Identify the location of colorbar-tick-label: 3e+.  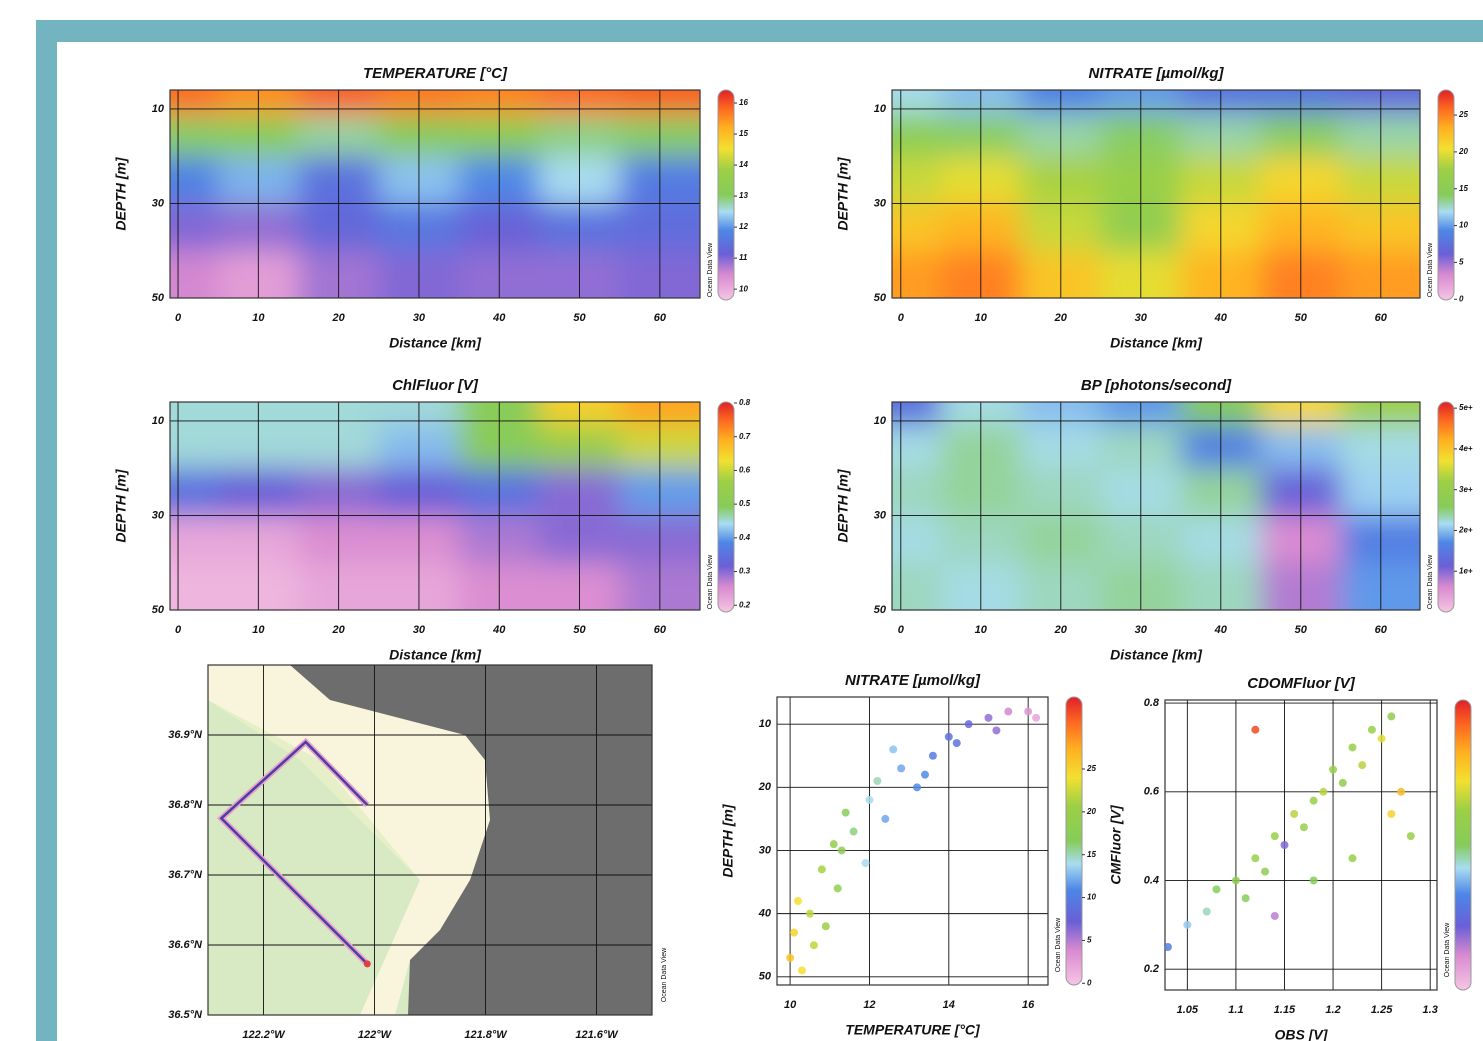
(1466, 489).